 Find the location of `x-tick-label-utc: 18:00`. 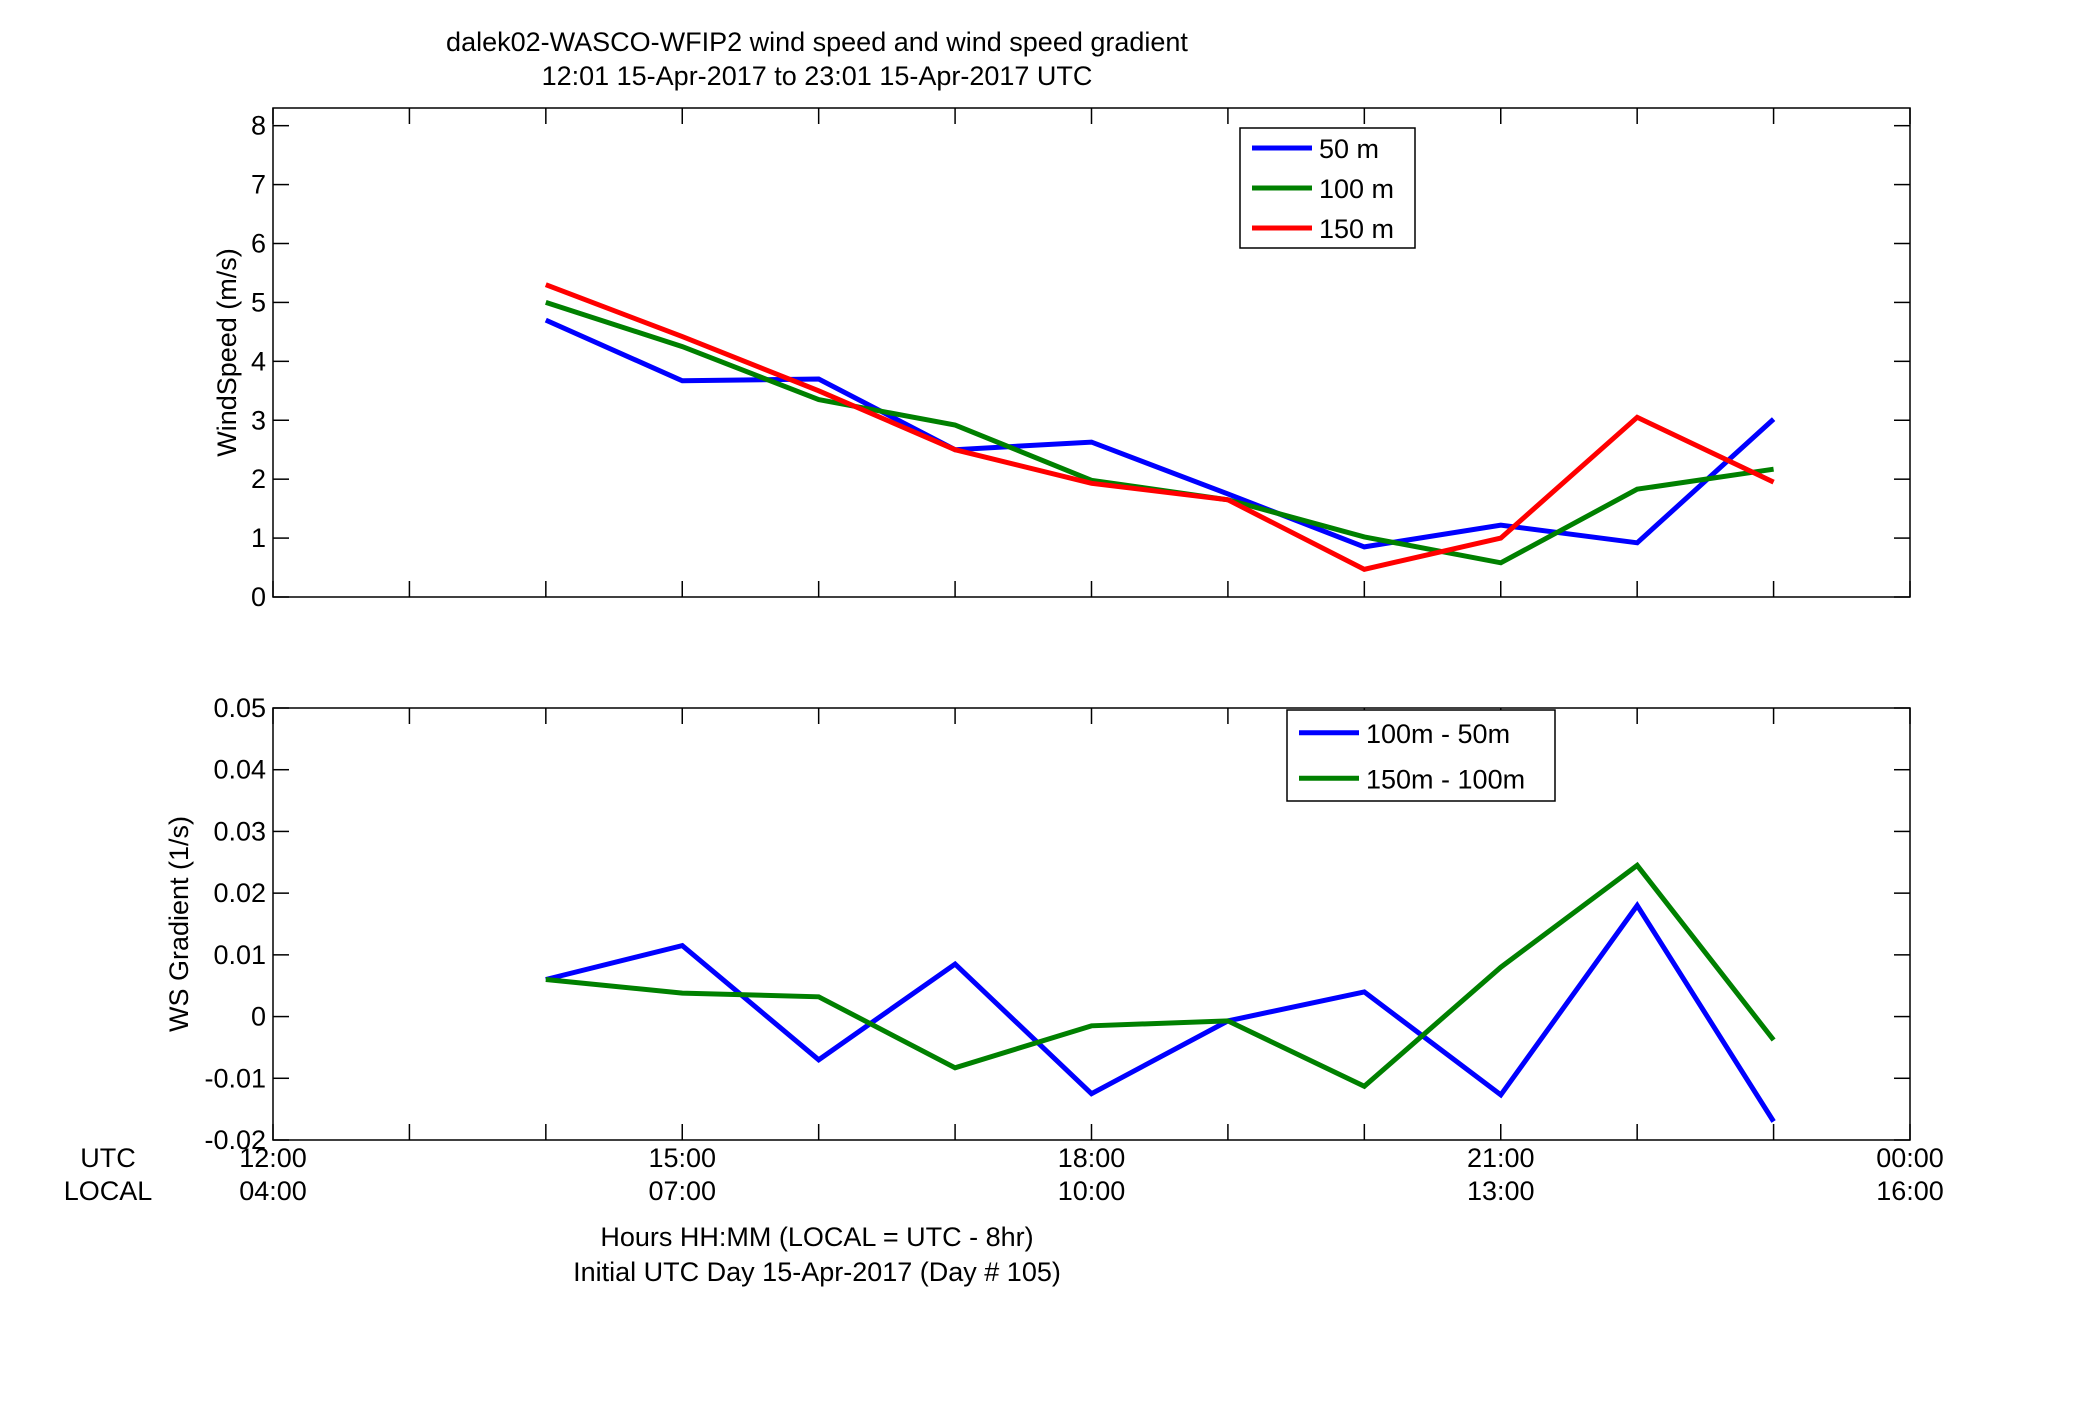

x-tick-label-utc: 18:00 is located at coordinates (1092, 1158).